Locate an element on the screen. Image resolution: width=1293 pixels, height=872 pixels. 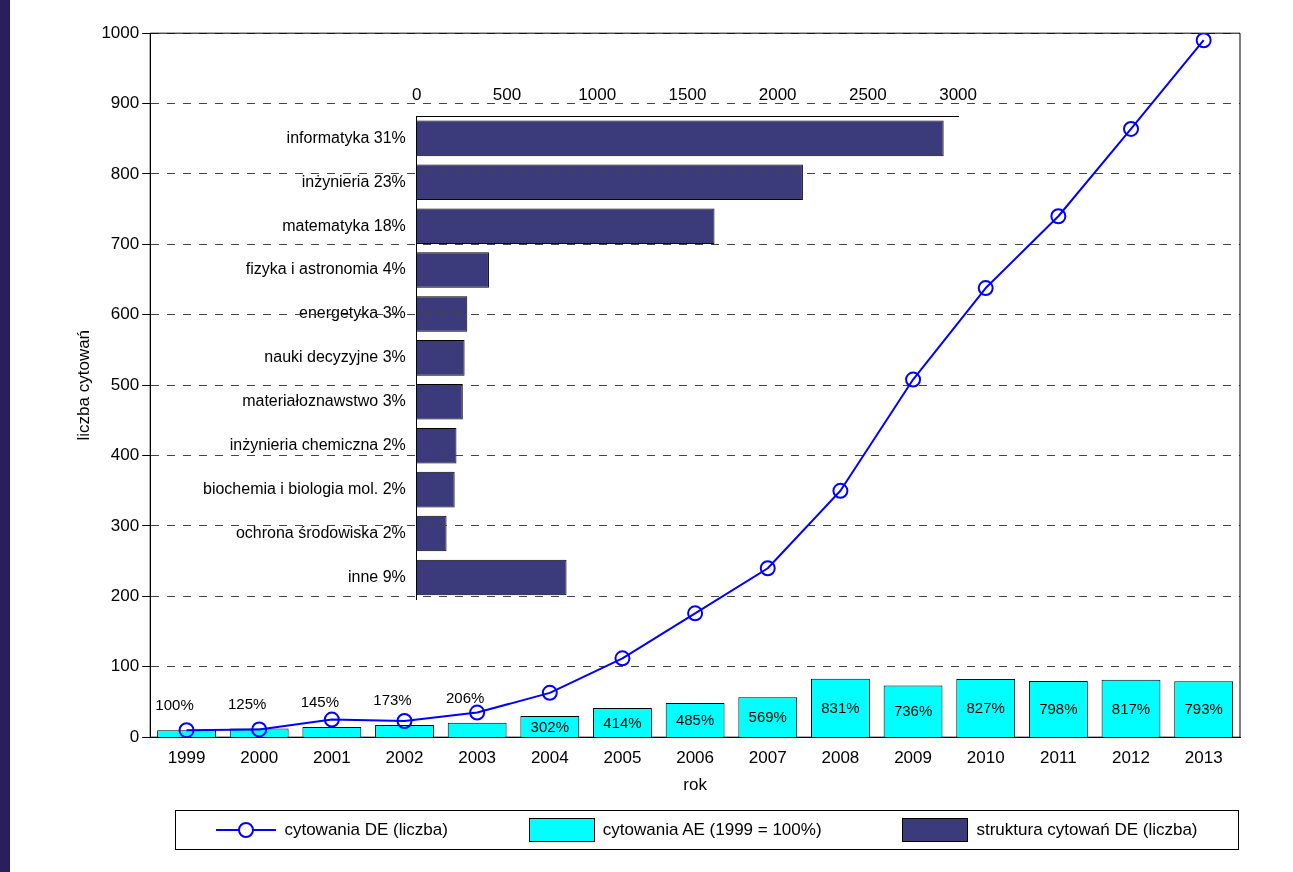
y-tick-label: 100 is located at coordinates (125, 666).